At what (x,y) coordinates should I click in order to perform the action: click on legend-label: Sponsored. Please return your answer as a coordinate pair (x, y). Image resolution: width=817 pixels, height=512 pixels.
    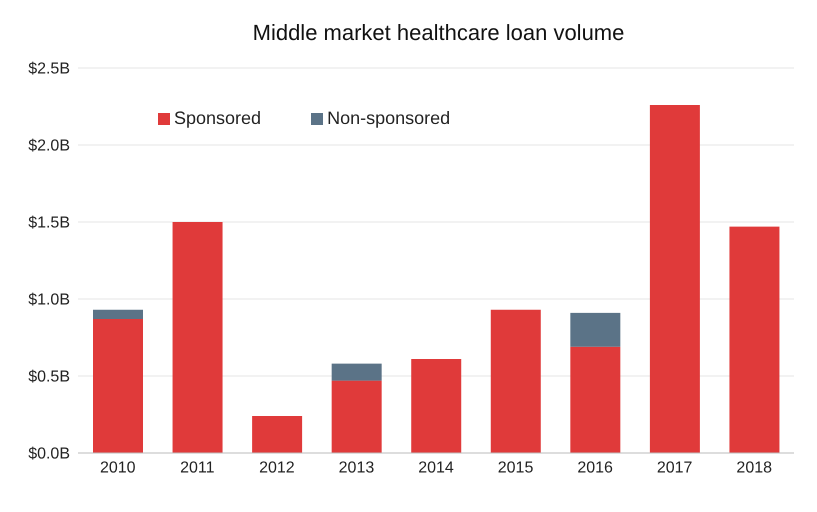
    Looking at the image, I should click on (218, 118).